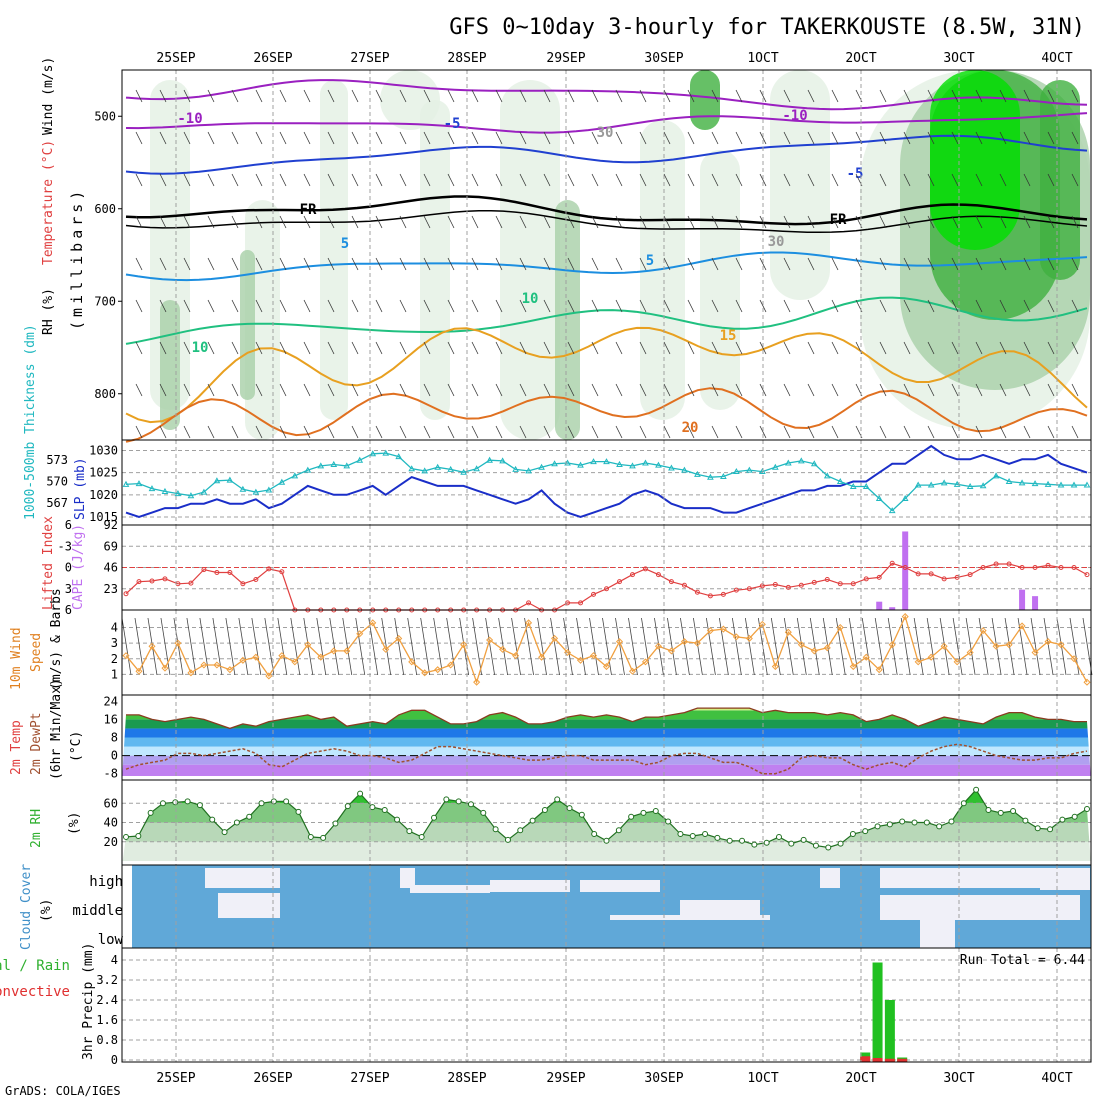 The height and width of the screenshot is (1100, 1100). I want to click on wind-label: Wind (m/s), so click(48, 96).